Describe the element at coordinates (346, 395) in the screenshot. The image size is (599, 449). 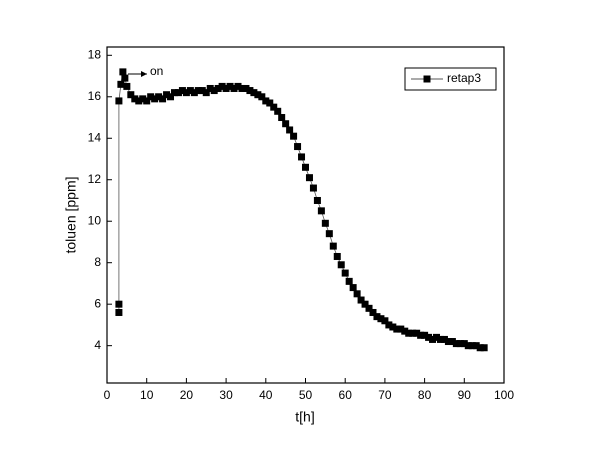
I see `x-tick-label: 60` at that location.